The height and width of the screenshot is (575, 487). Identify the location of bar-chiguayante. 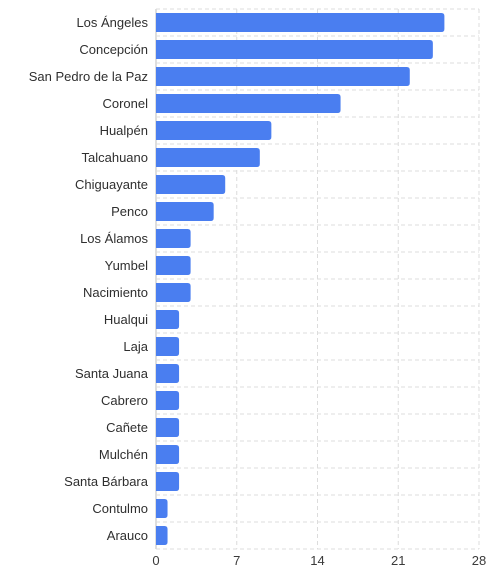
(191, 184).